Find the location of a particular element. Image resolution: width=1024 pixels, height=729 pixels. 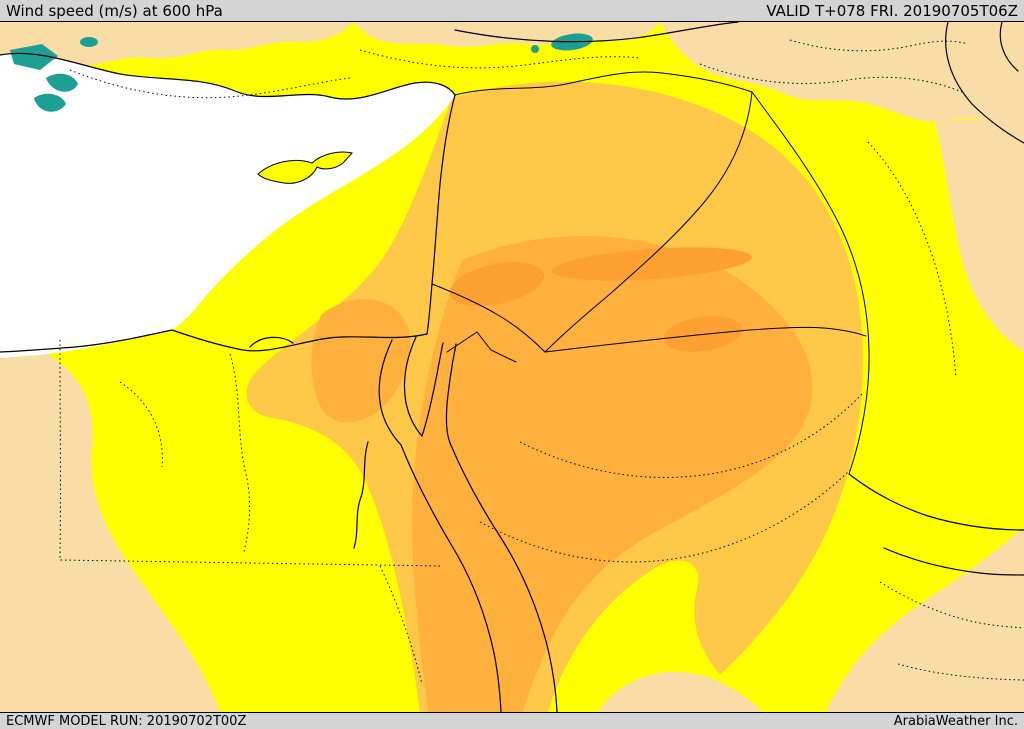

gulf-of-aqaba-west-shore is located at coordinates (432, 389).